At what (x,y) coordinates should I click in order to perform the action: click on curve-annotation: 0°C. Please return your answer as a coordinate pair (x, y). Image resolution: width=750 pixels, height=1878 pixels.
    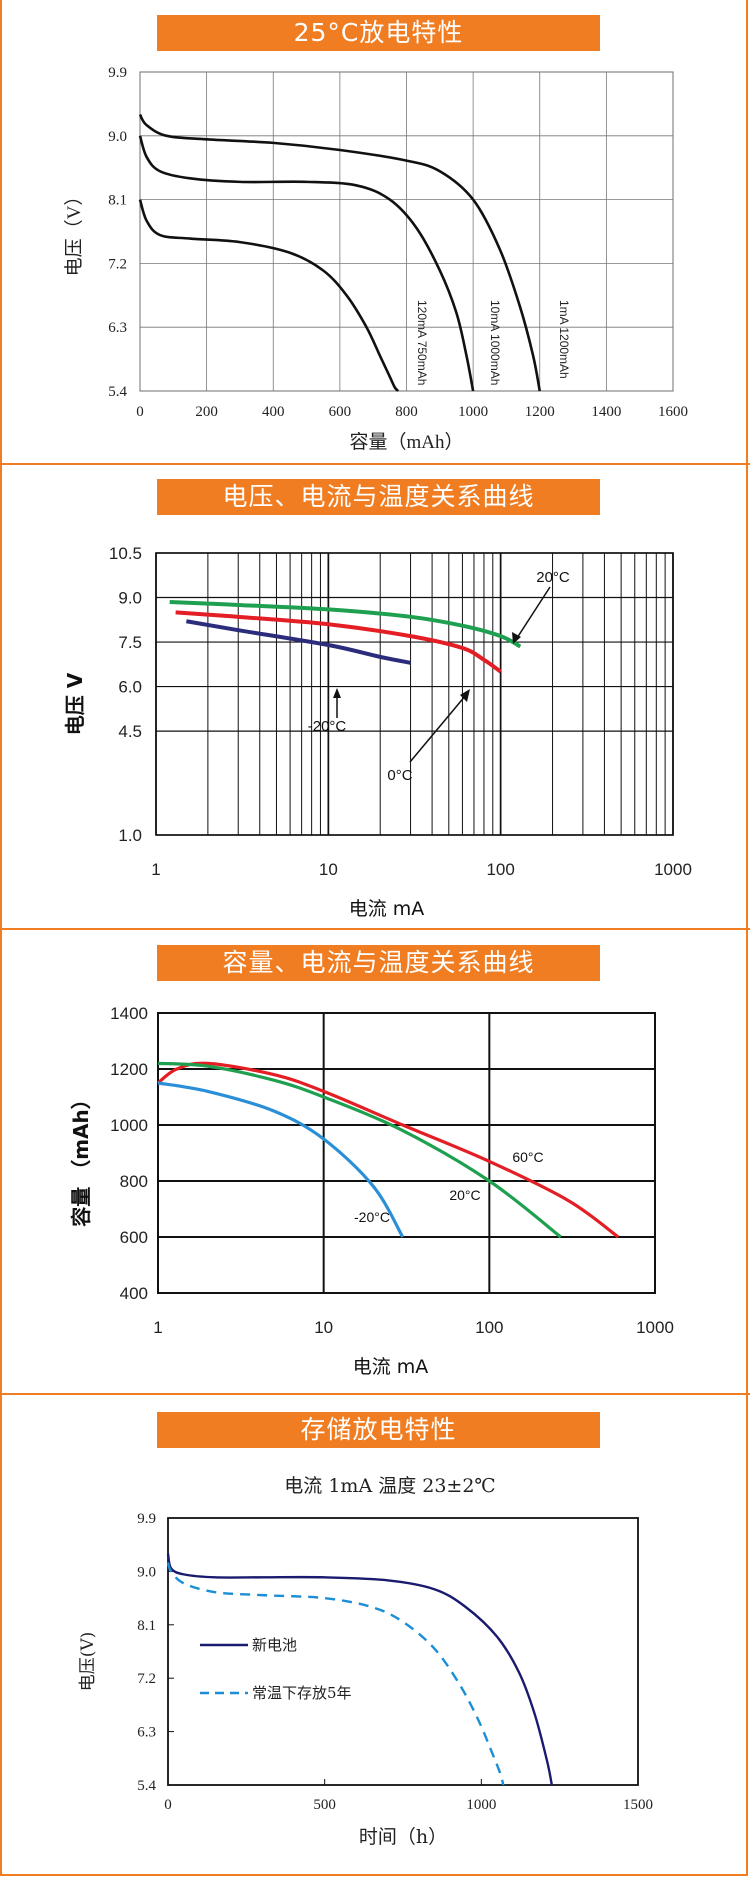
    Looking at the image, I should click on (399, 775).